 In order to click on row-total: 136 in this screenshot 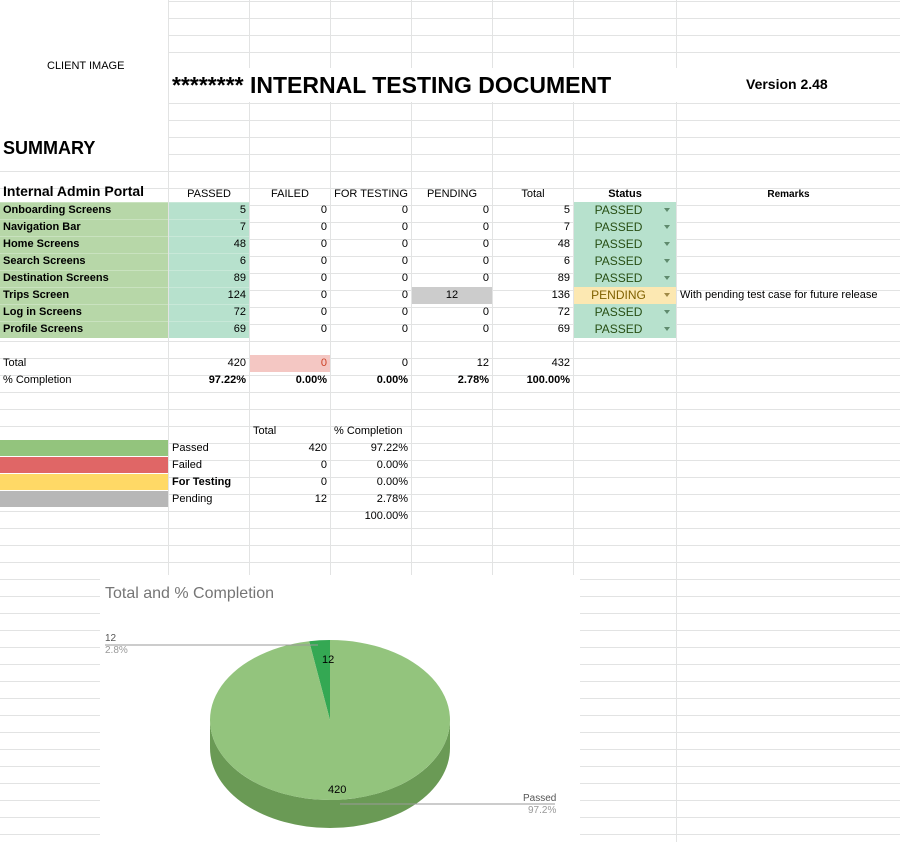, I will do `click(560, 295)`.